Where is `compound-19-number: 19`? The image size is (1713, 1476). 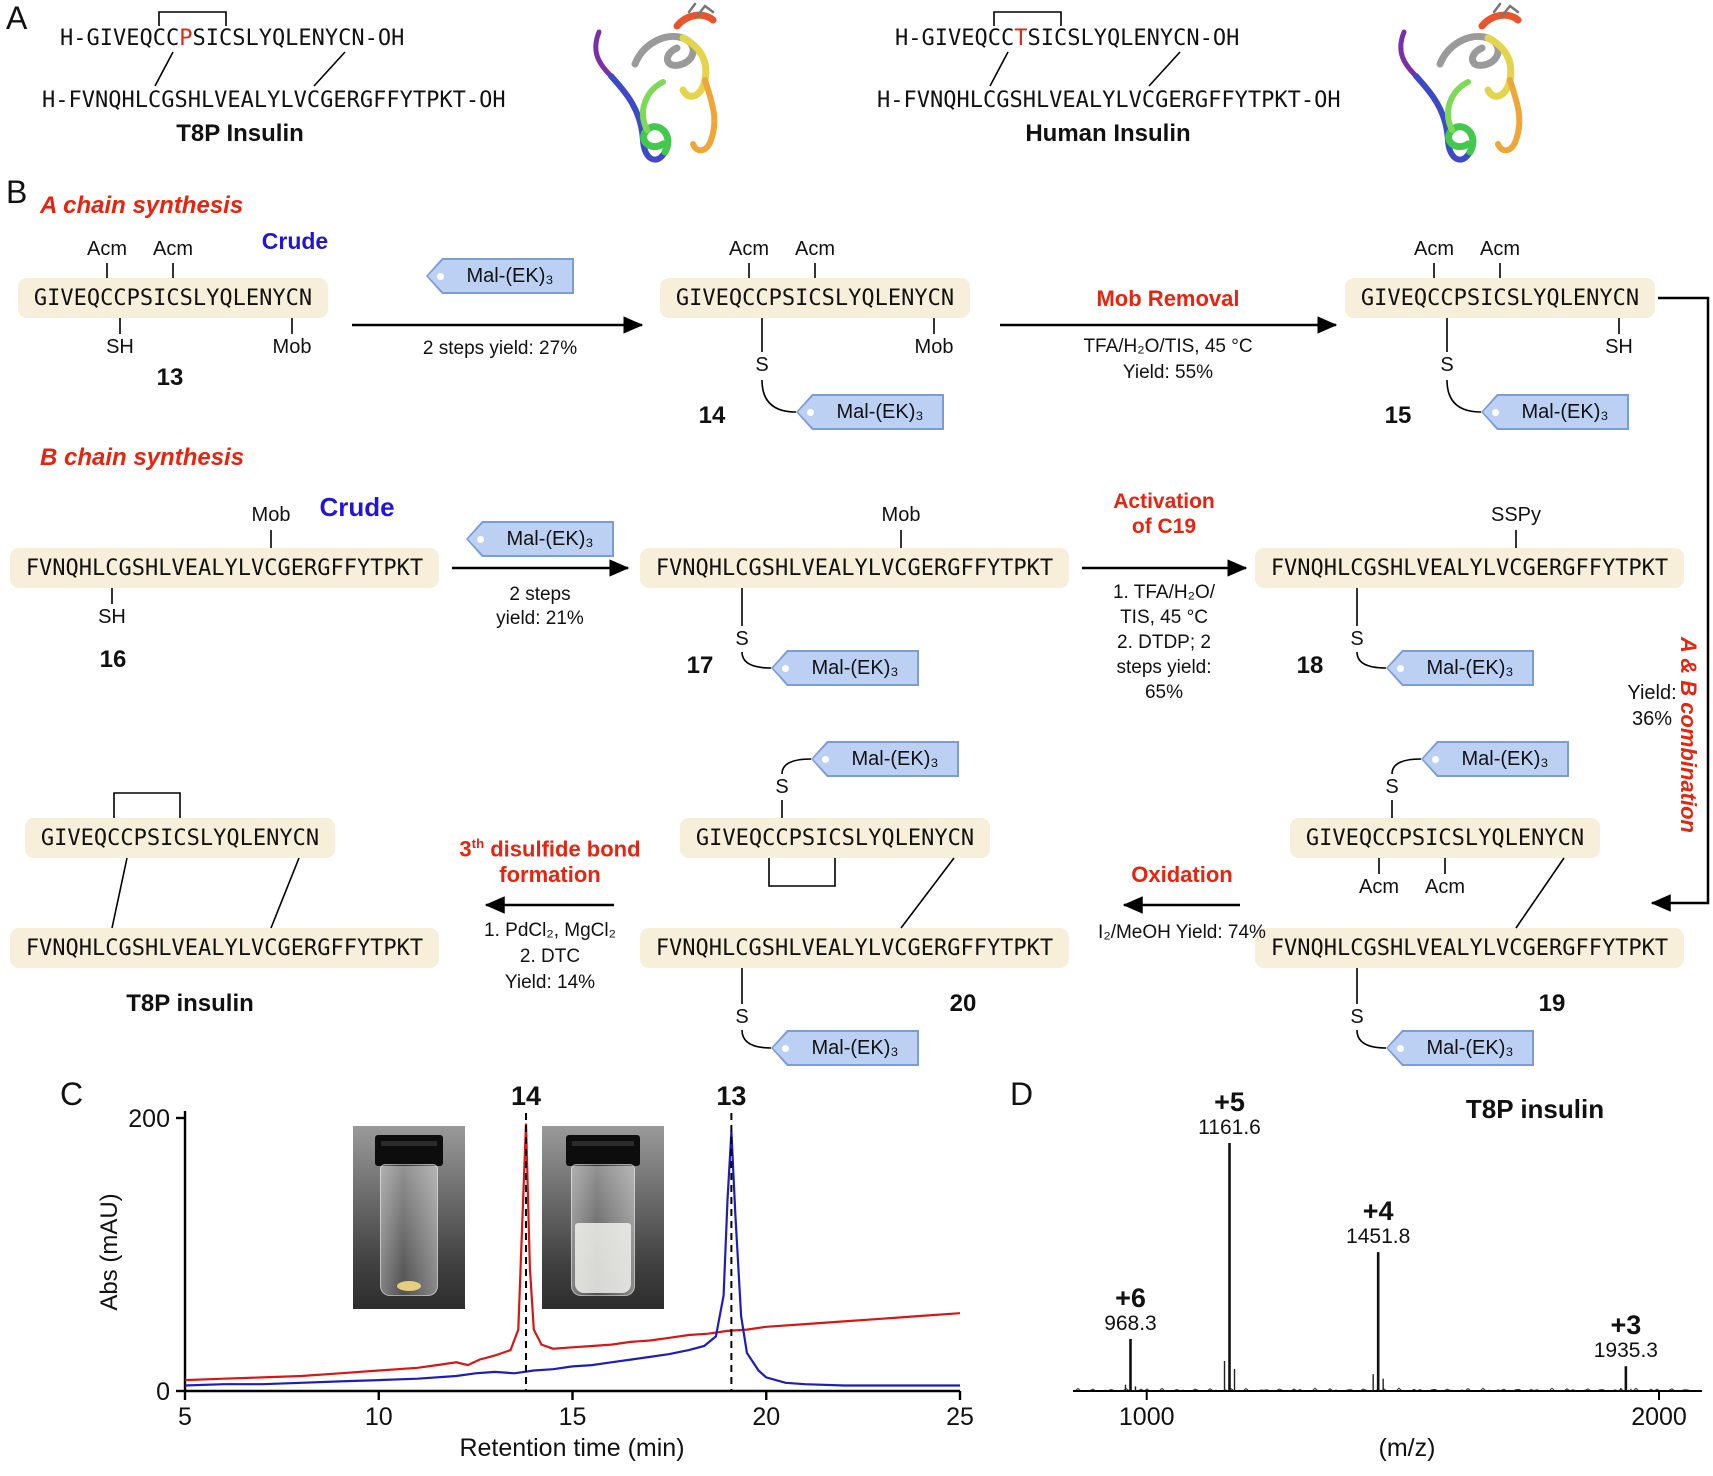
compound-19-number: 19 is located at coordinates (1552, 1003).